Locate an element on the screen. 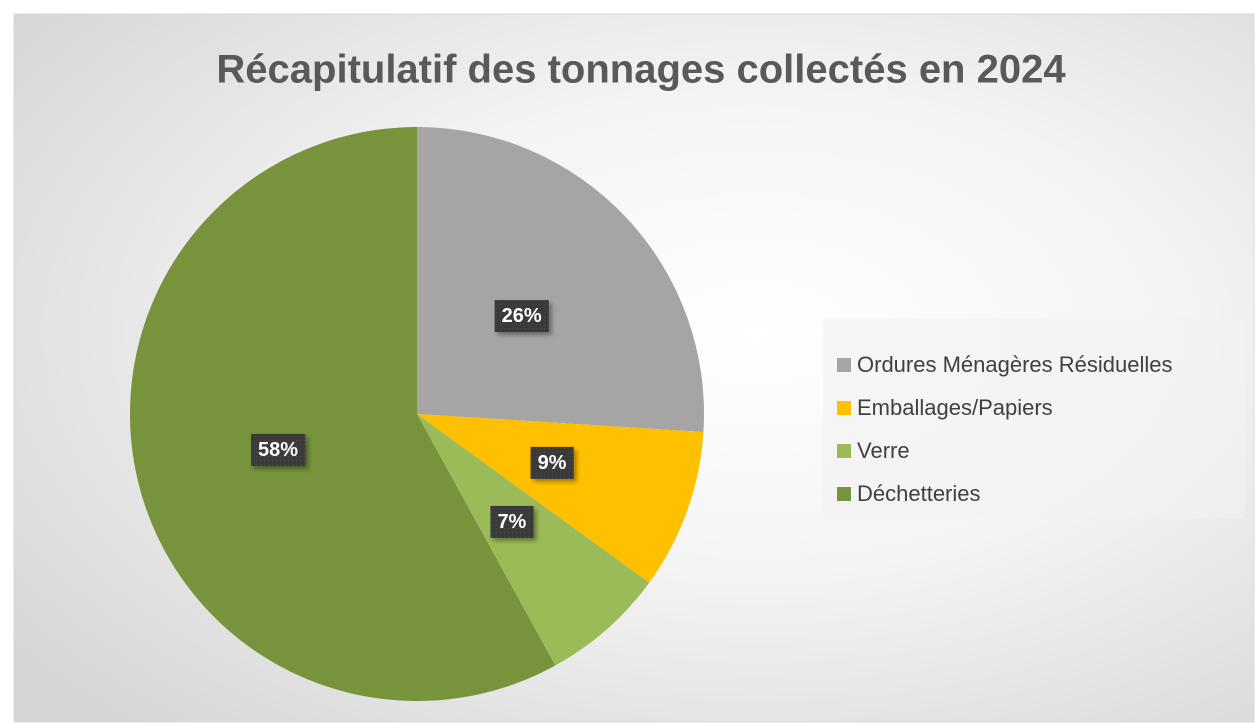 Image resolution: width=1255 pixels, height=723 pixels. legend-label: Déchetteries is located at coordinates (919, 493).